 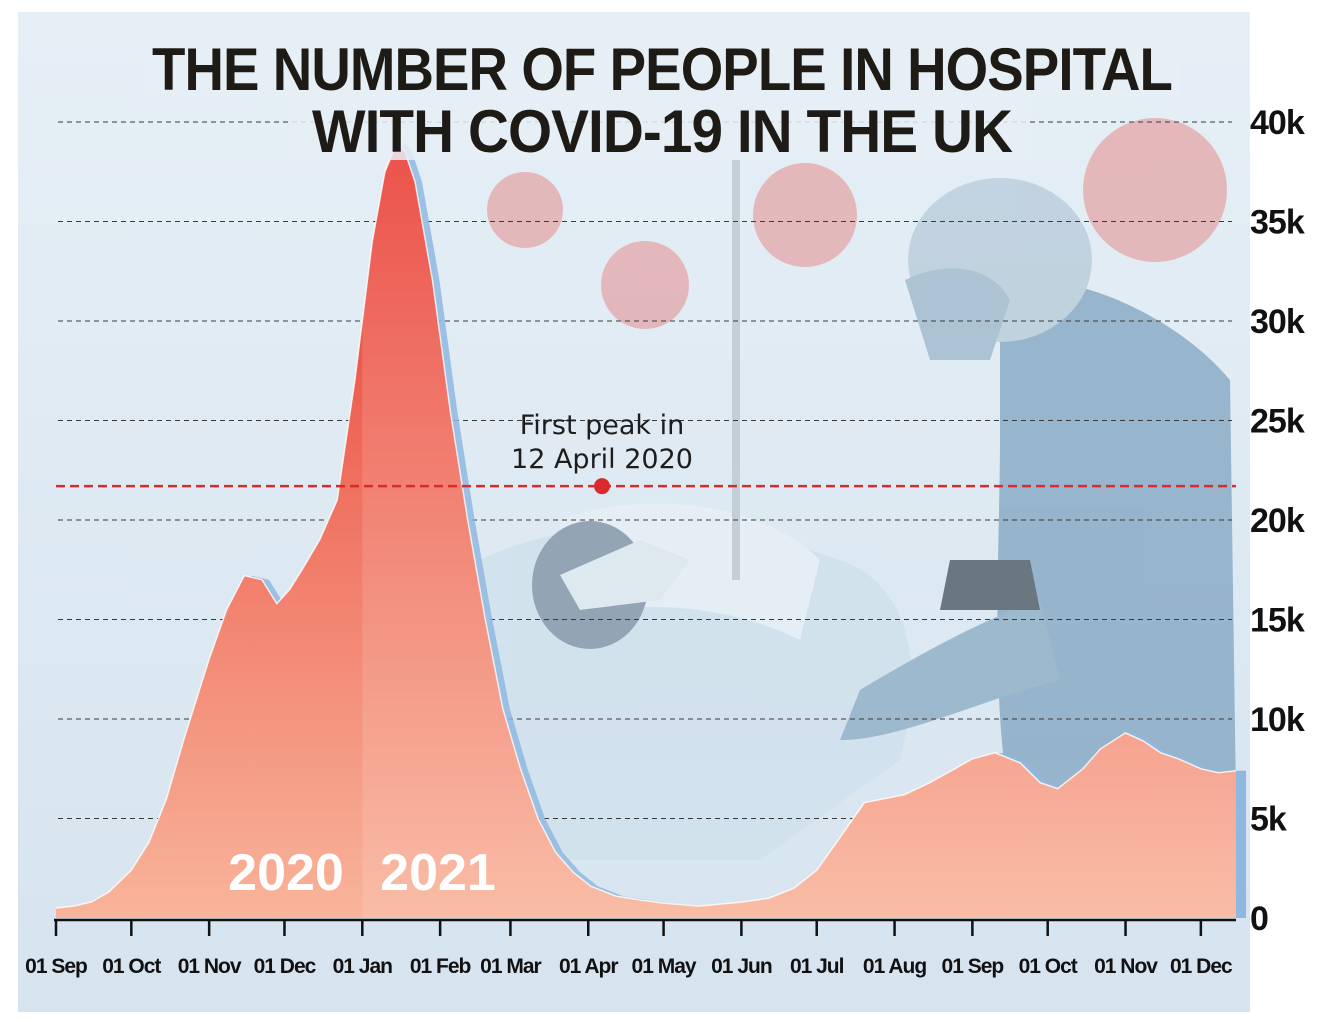 What do you see at coordinates (894, 966) in the screenshot?
I see `x-tick-label: 01 Aug` at bounding box center [894, 966].